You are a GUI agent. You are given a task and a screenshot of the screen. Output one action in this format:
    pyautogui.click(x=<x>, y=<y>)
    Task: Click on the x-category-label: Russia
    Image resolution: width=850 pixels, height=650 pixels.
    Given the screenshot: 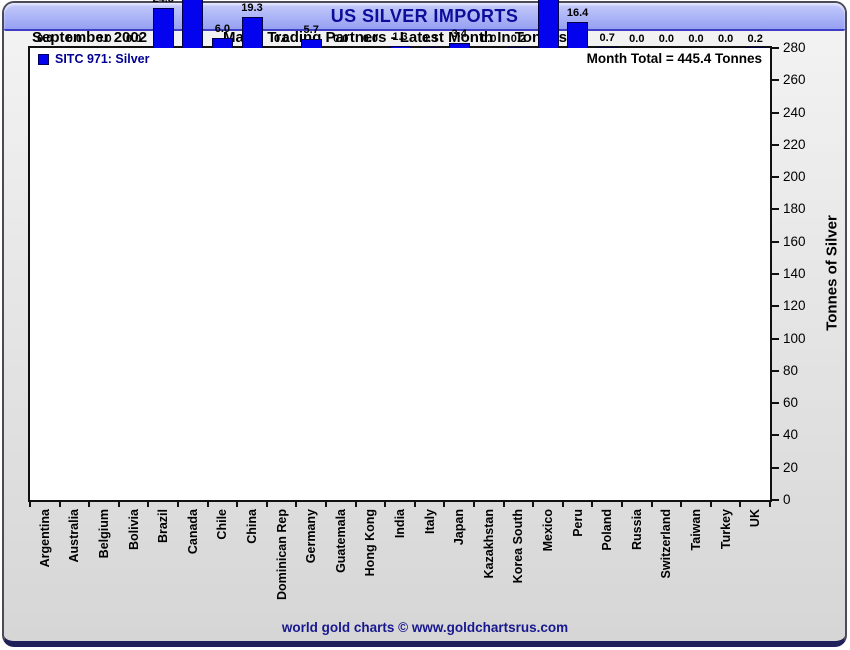 What is the action you would take?
    pyautogui.click(x=637, y=529)
    